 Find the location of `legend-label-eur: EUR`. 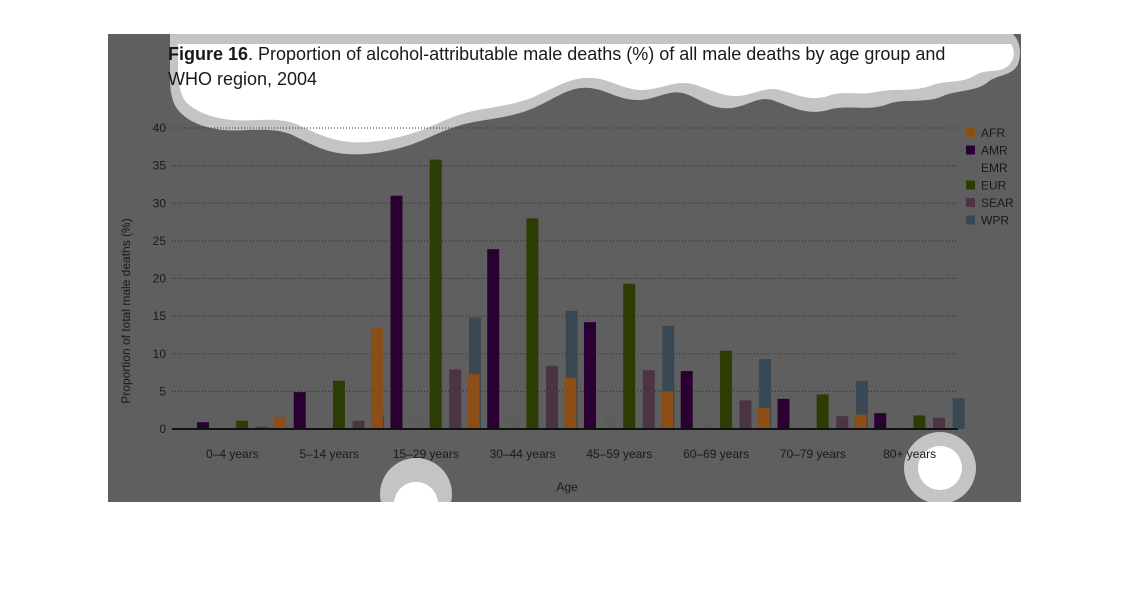

legend-label-eur: EUR is located at coordinates (994, 186).